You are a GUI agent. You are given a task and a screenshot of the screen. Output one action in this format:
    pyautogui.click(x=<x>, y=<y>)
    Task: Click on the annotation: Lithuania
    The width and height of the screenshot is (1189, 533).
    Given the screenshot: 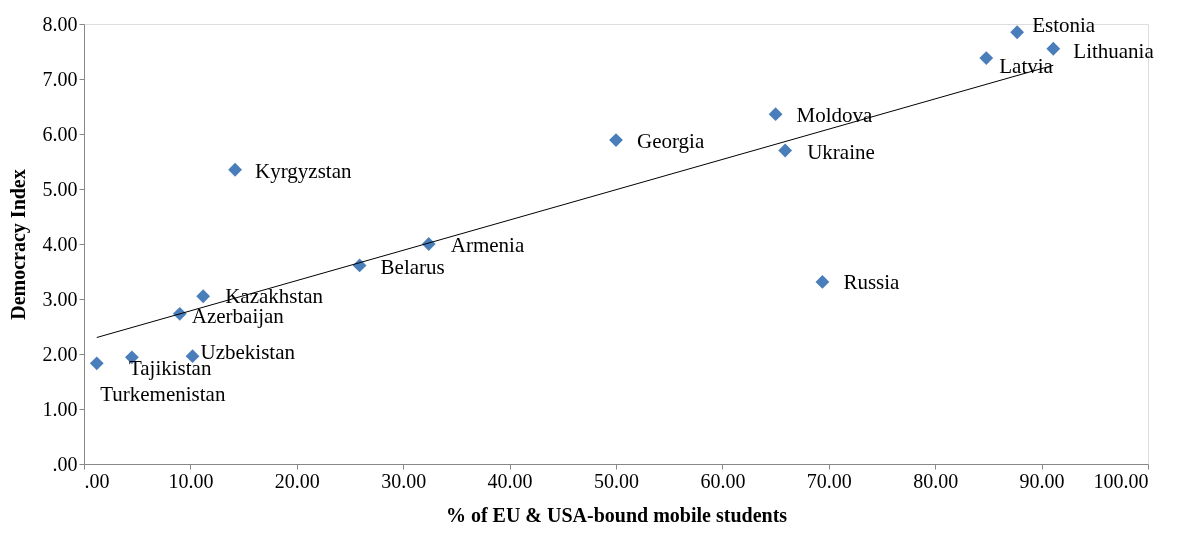 What is the action you would take?
    pyautogui.click(x=1114, y=50)
    